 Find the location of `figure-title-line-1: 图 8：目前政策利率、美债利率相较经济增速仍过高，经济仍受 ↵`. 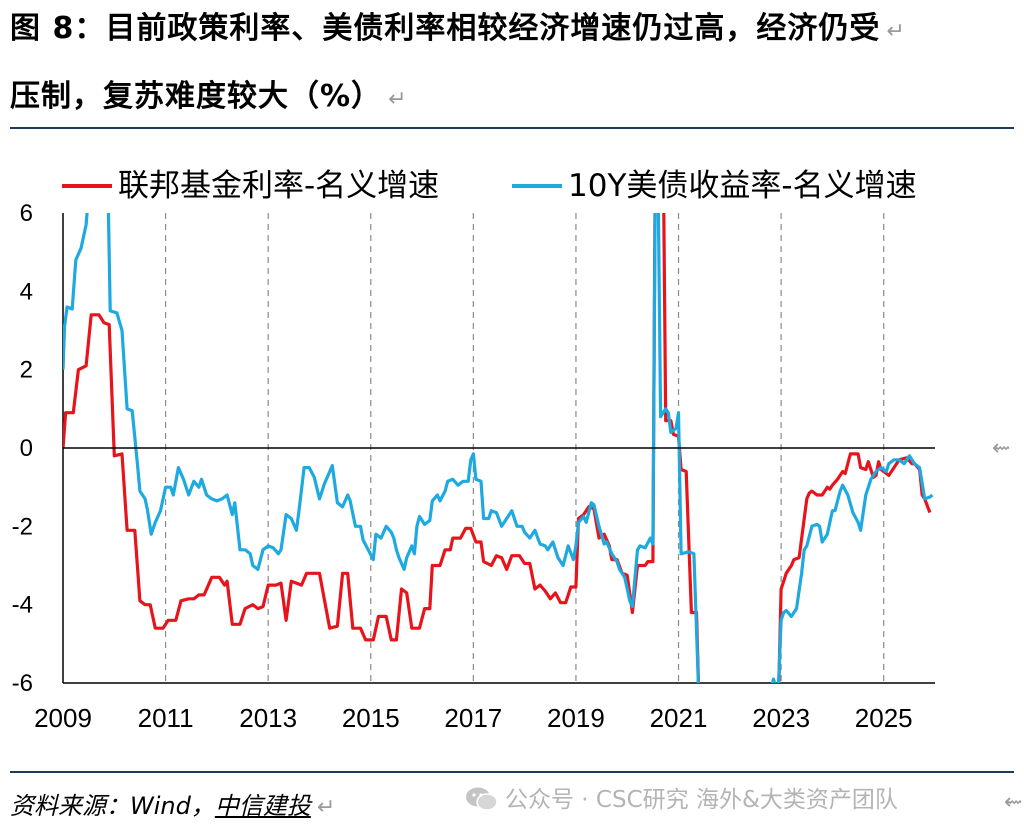

figure-title-line-1: 图 8：目前政策利率、美债利率相较经济增速仍过高，经济仍受 ↵ is located at coordinates (514, 30).